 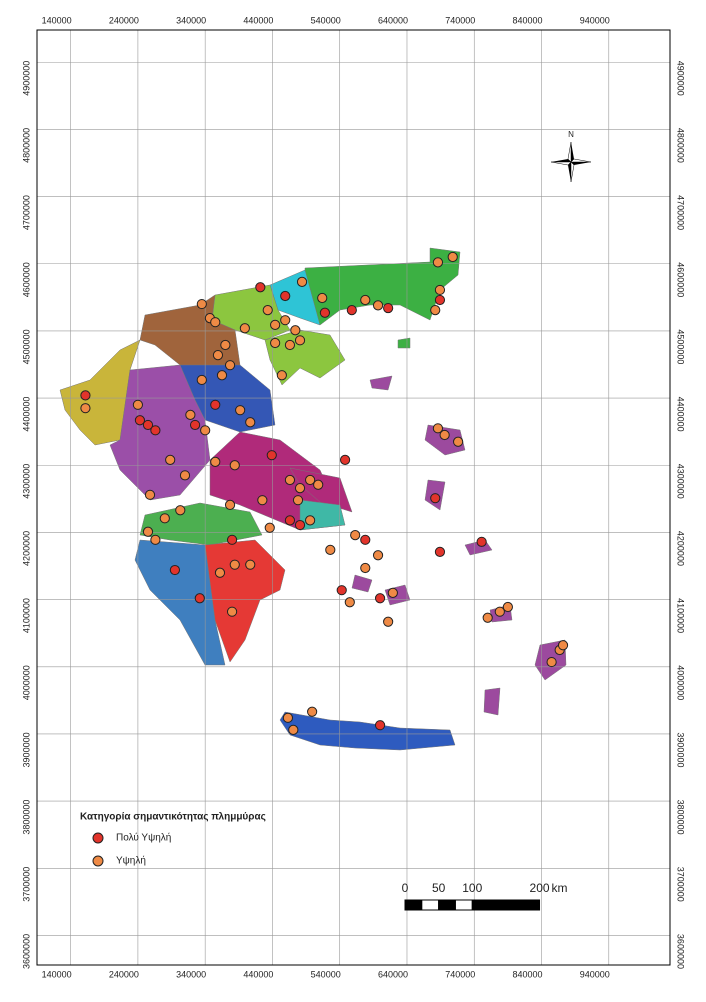 I want to click on legend-marker, so click(x=98, y=838).